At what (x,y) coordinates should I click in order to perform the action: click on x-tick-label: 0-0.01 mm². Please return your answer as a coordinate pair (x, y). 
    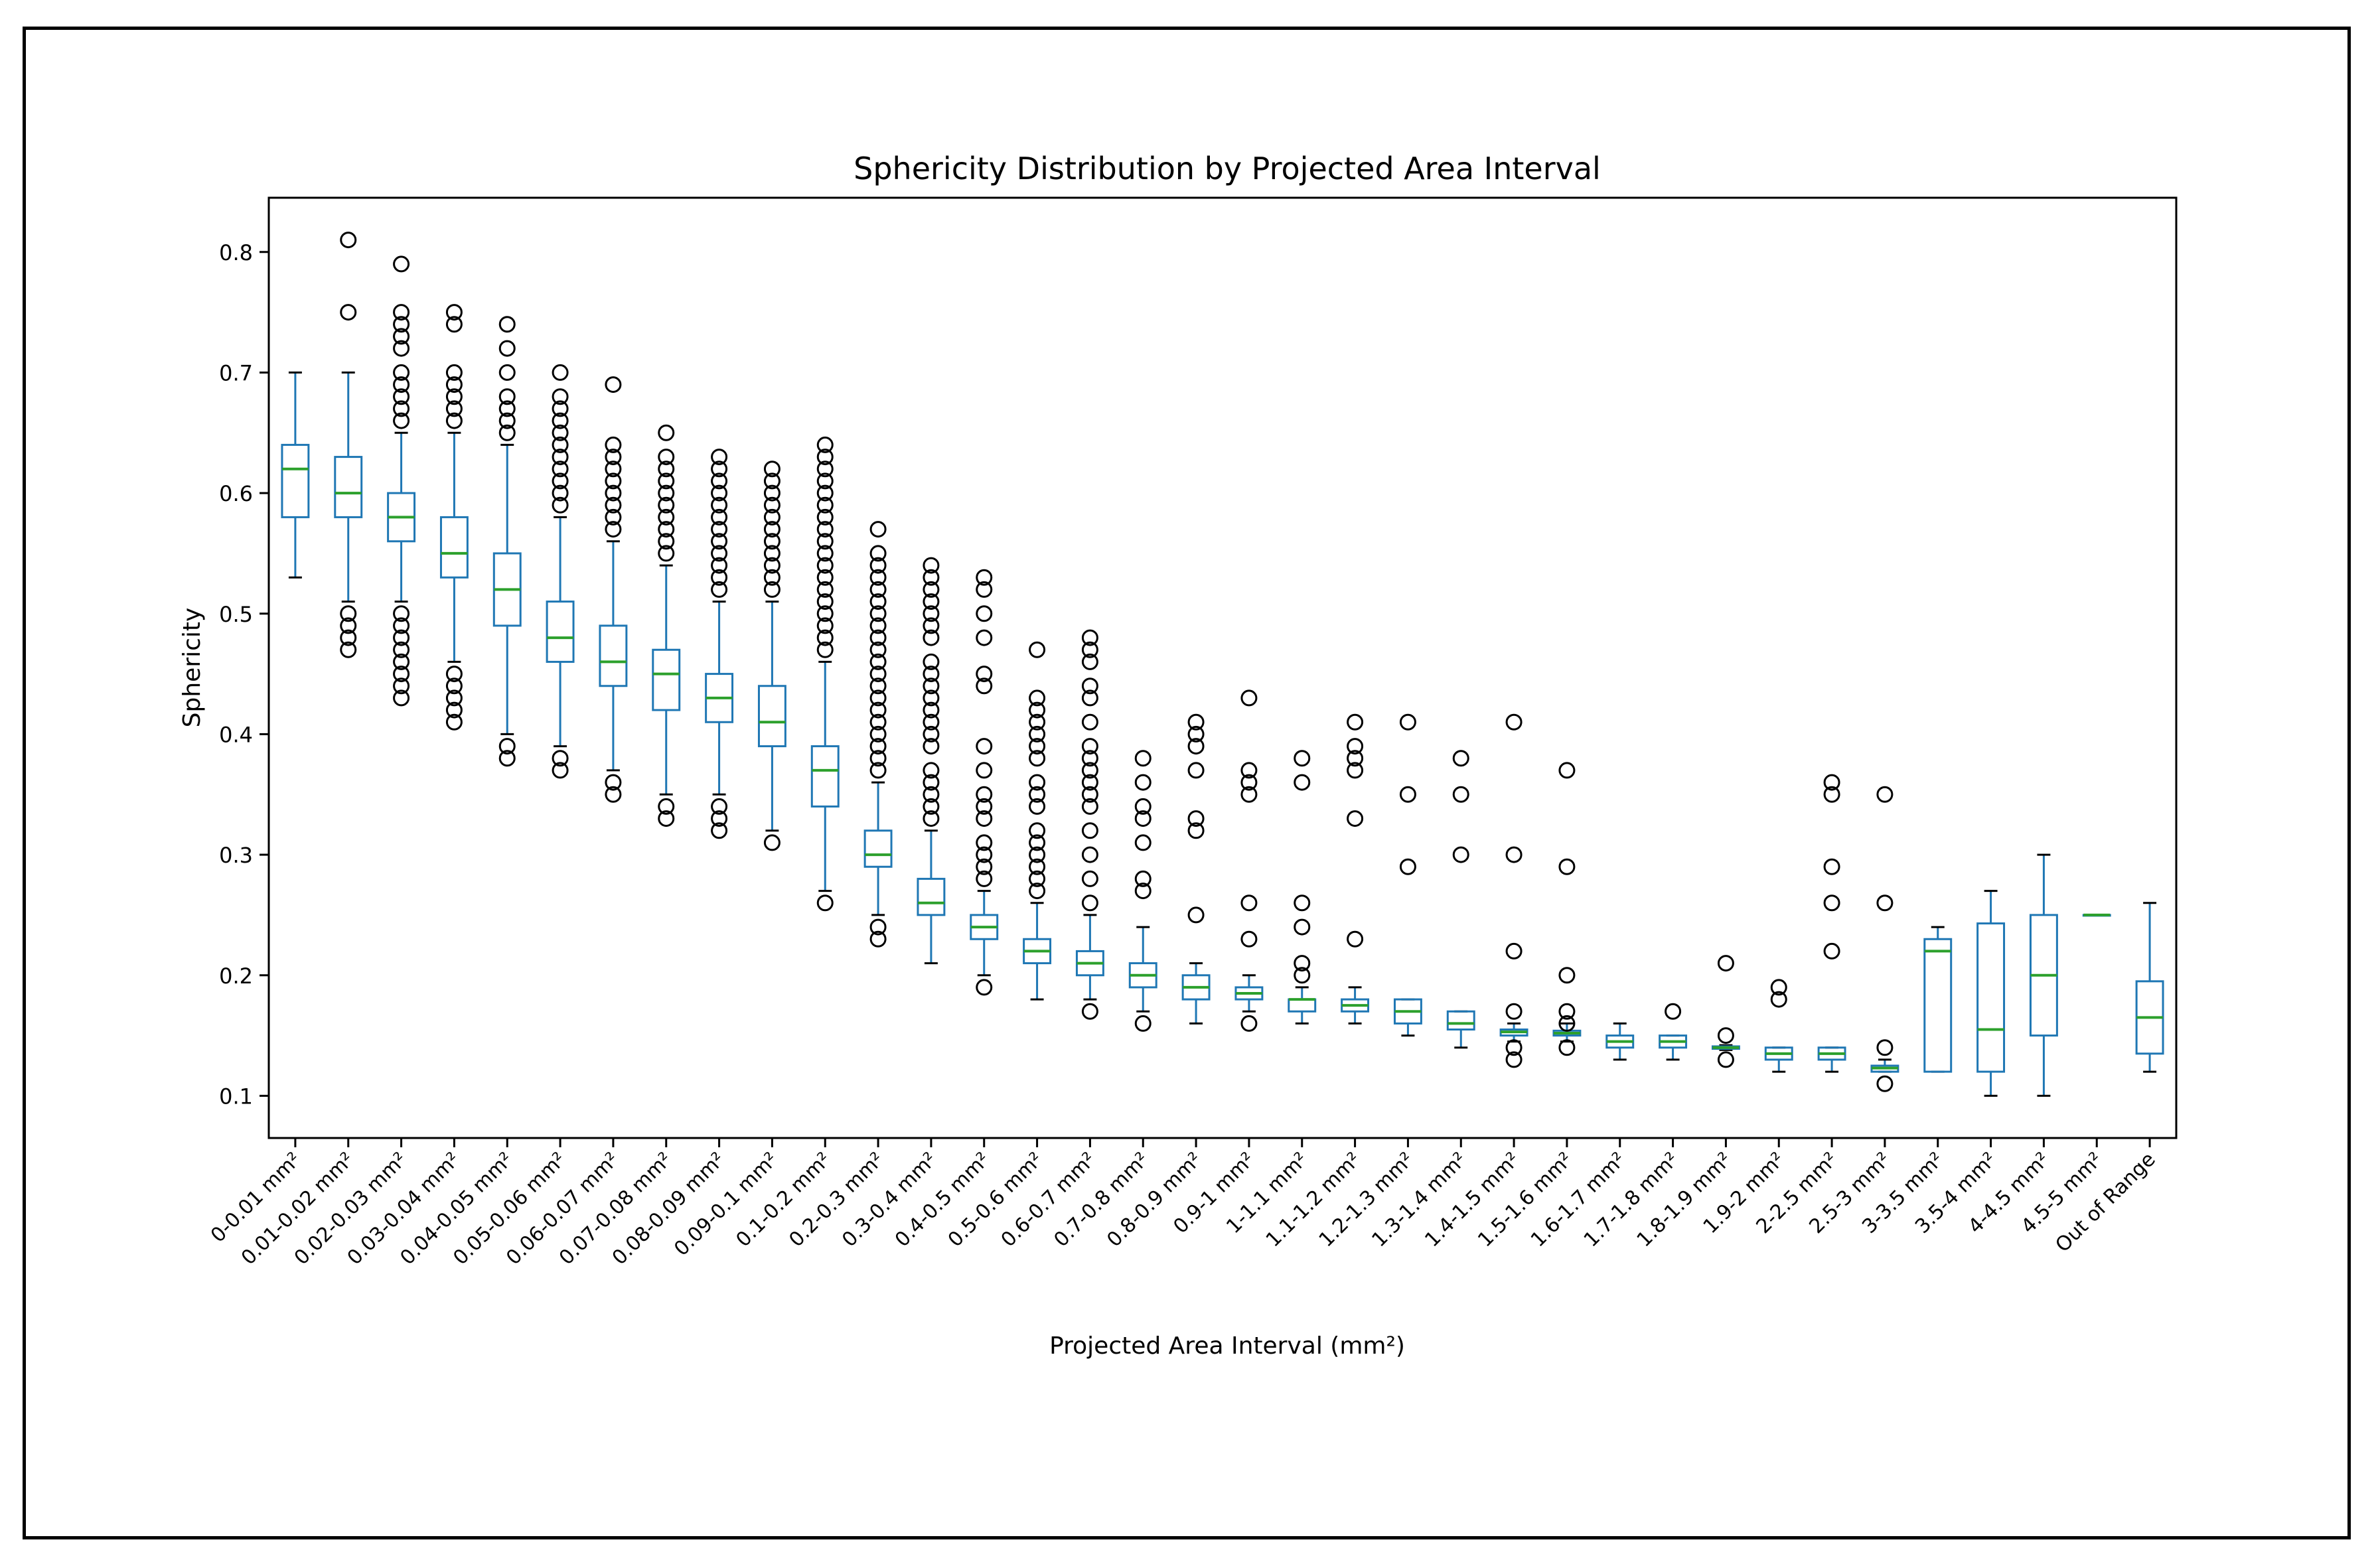
    Looking at the image, I should click on (256, 1197).